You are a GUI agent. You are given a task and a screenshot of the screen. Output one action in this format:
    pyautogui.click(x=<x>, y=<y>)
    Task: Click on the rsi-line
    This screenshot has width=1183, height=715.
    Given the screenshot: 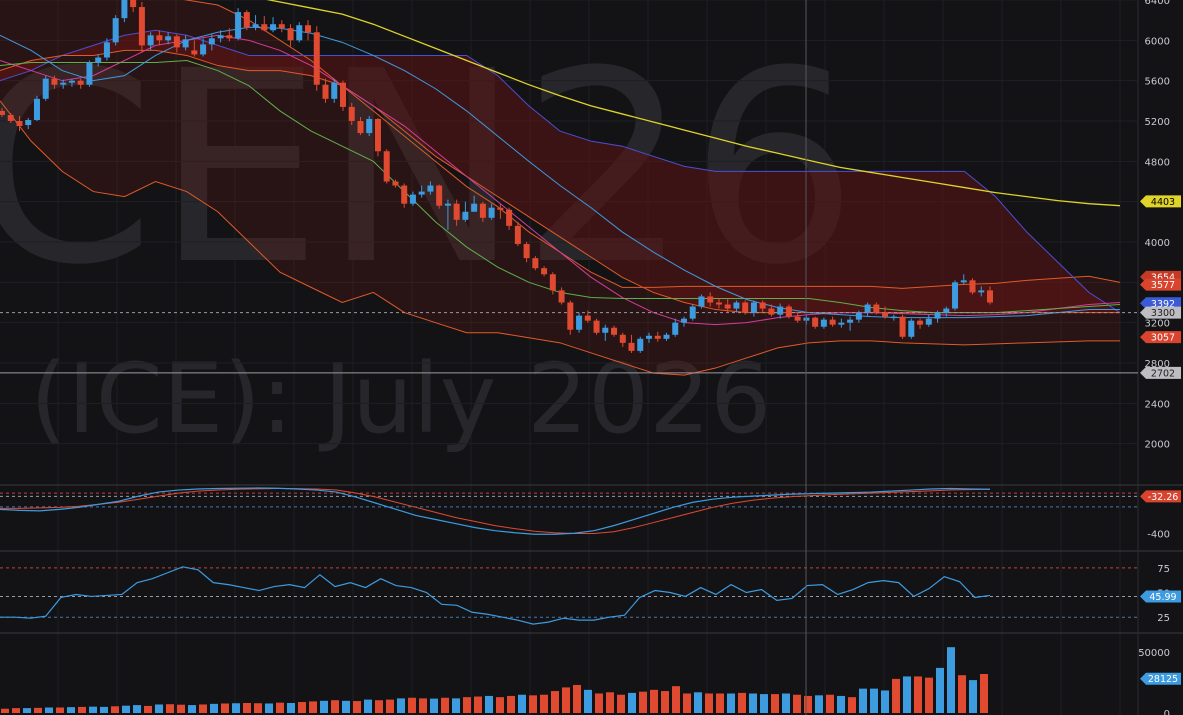 What is the action you would take?
    pyautogui.click(x=495, y=595)
    